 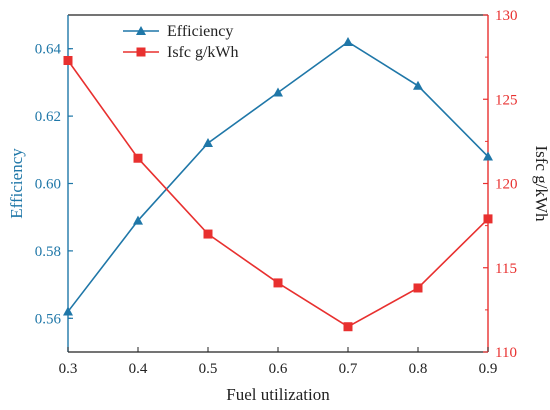 I want to click on x-ticks: 0.3 0.4 0.5 0.6 0.7 0.8 0.9, so click(x=278, y=362).